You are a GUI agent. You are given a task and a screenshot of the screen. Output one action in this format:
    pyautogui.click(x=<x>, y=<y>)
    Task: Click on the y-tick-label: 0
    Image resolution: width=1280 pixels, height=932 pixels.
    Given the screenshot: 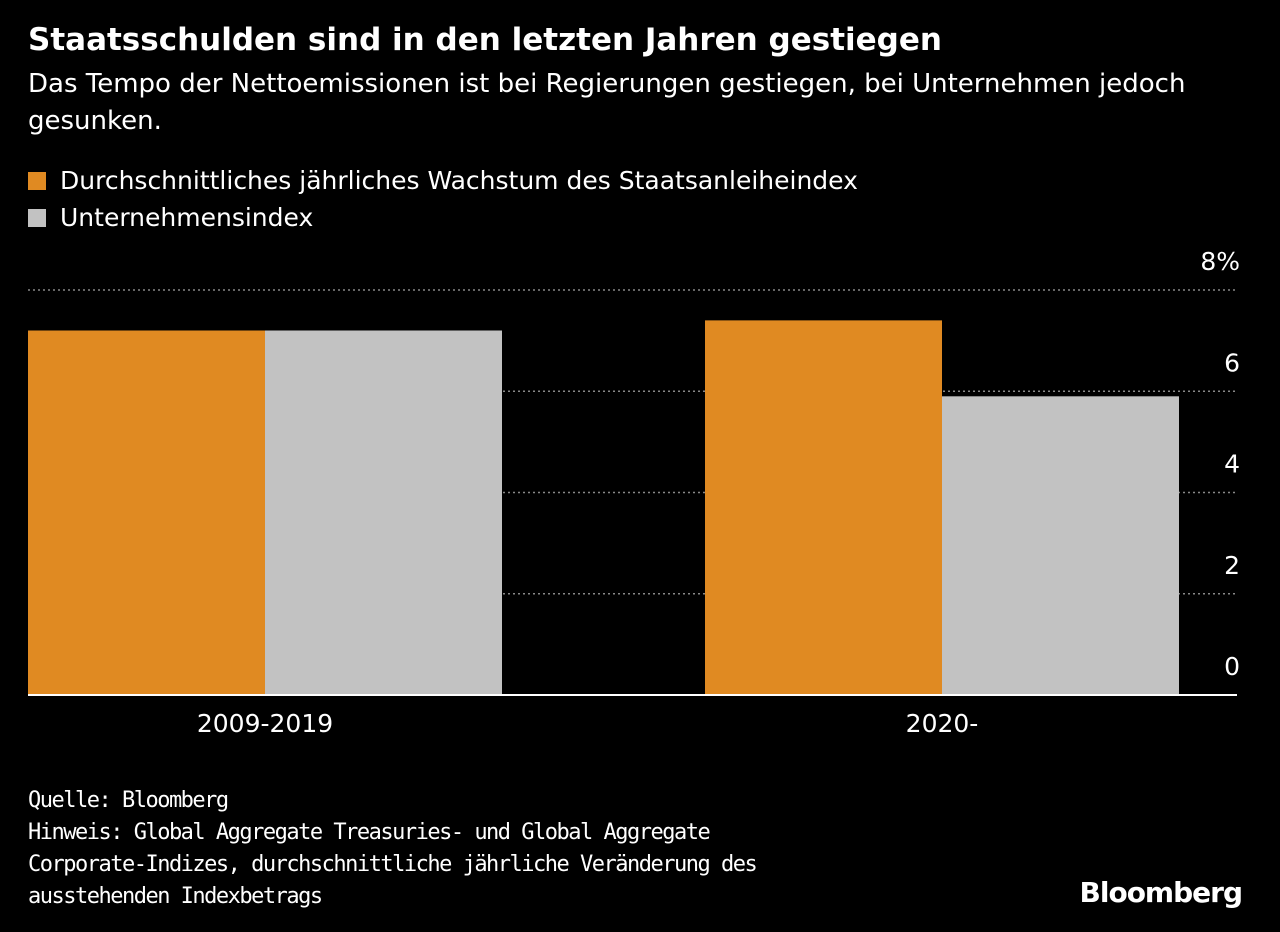 What is the action you would take?
    pyautogui.click(x=1232, y=666)
    